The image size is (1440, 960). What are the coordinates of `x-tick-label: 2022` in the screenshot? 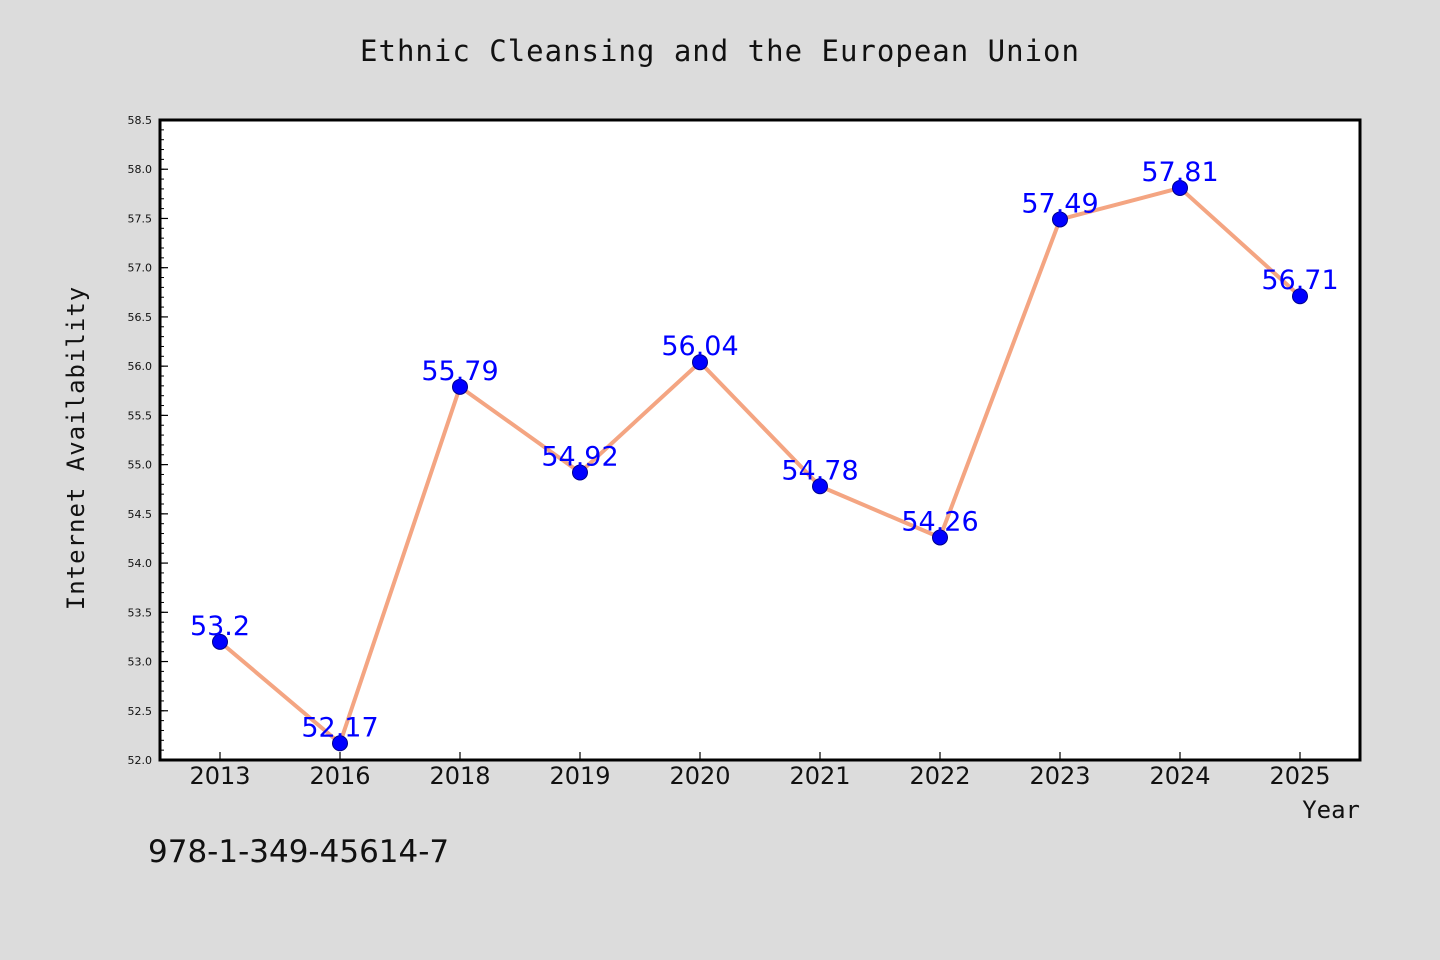 It's located at (939, 776).